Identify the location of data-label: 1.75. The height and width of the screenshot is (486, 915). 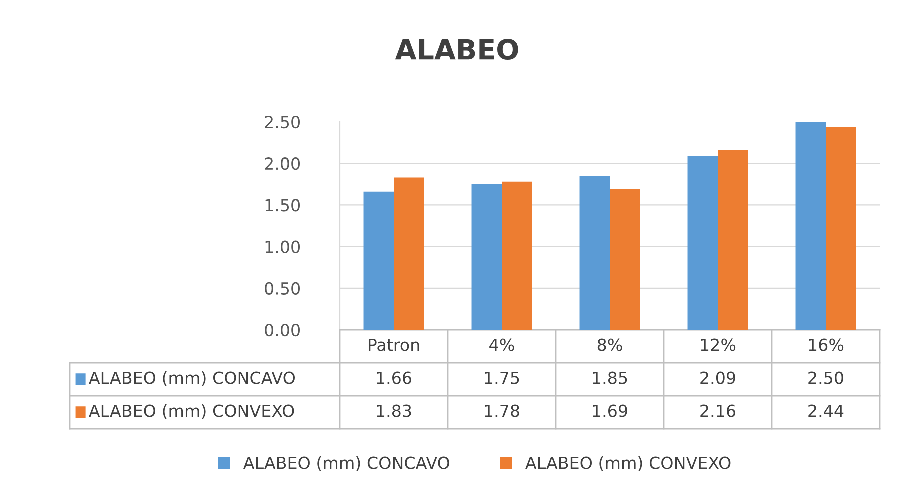
(502, 378).